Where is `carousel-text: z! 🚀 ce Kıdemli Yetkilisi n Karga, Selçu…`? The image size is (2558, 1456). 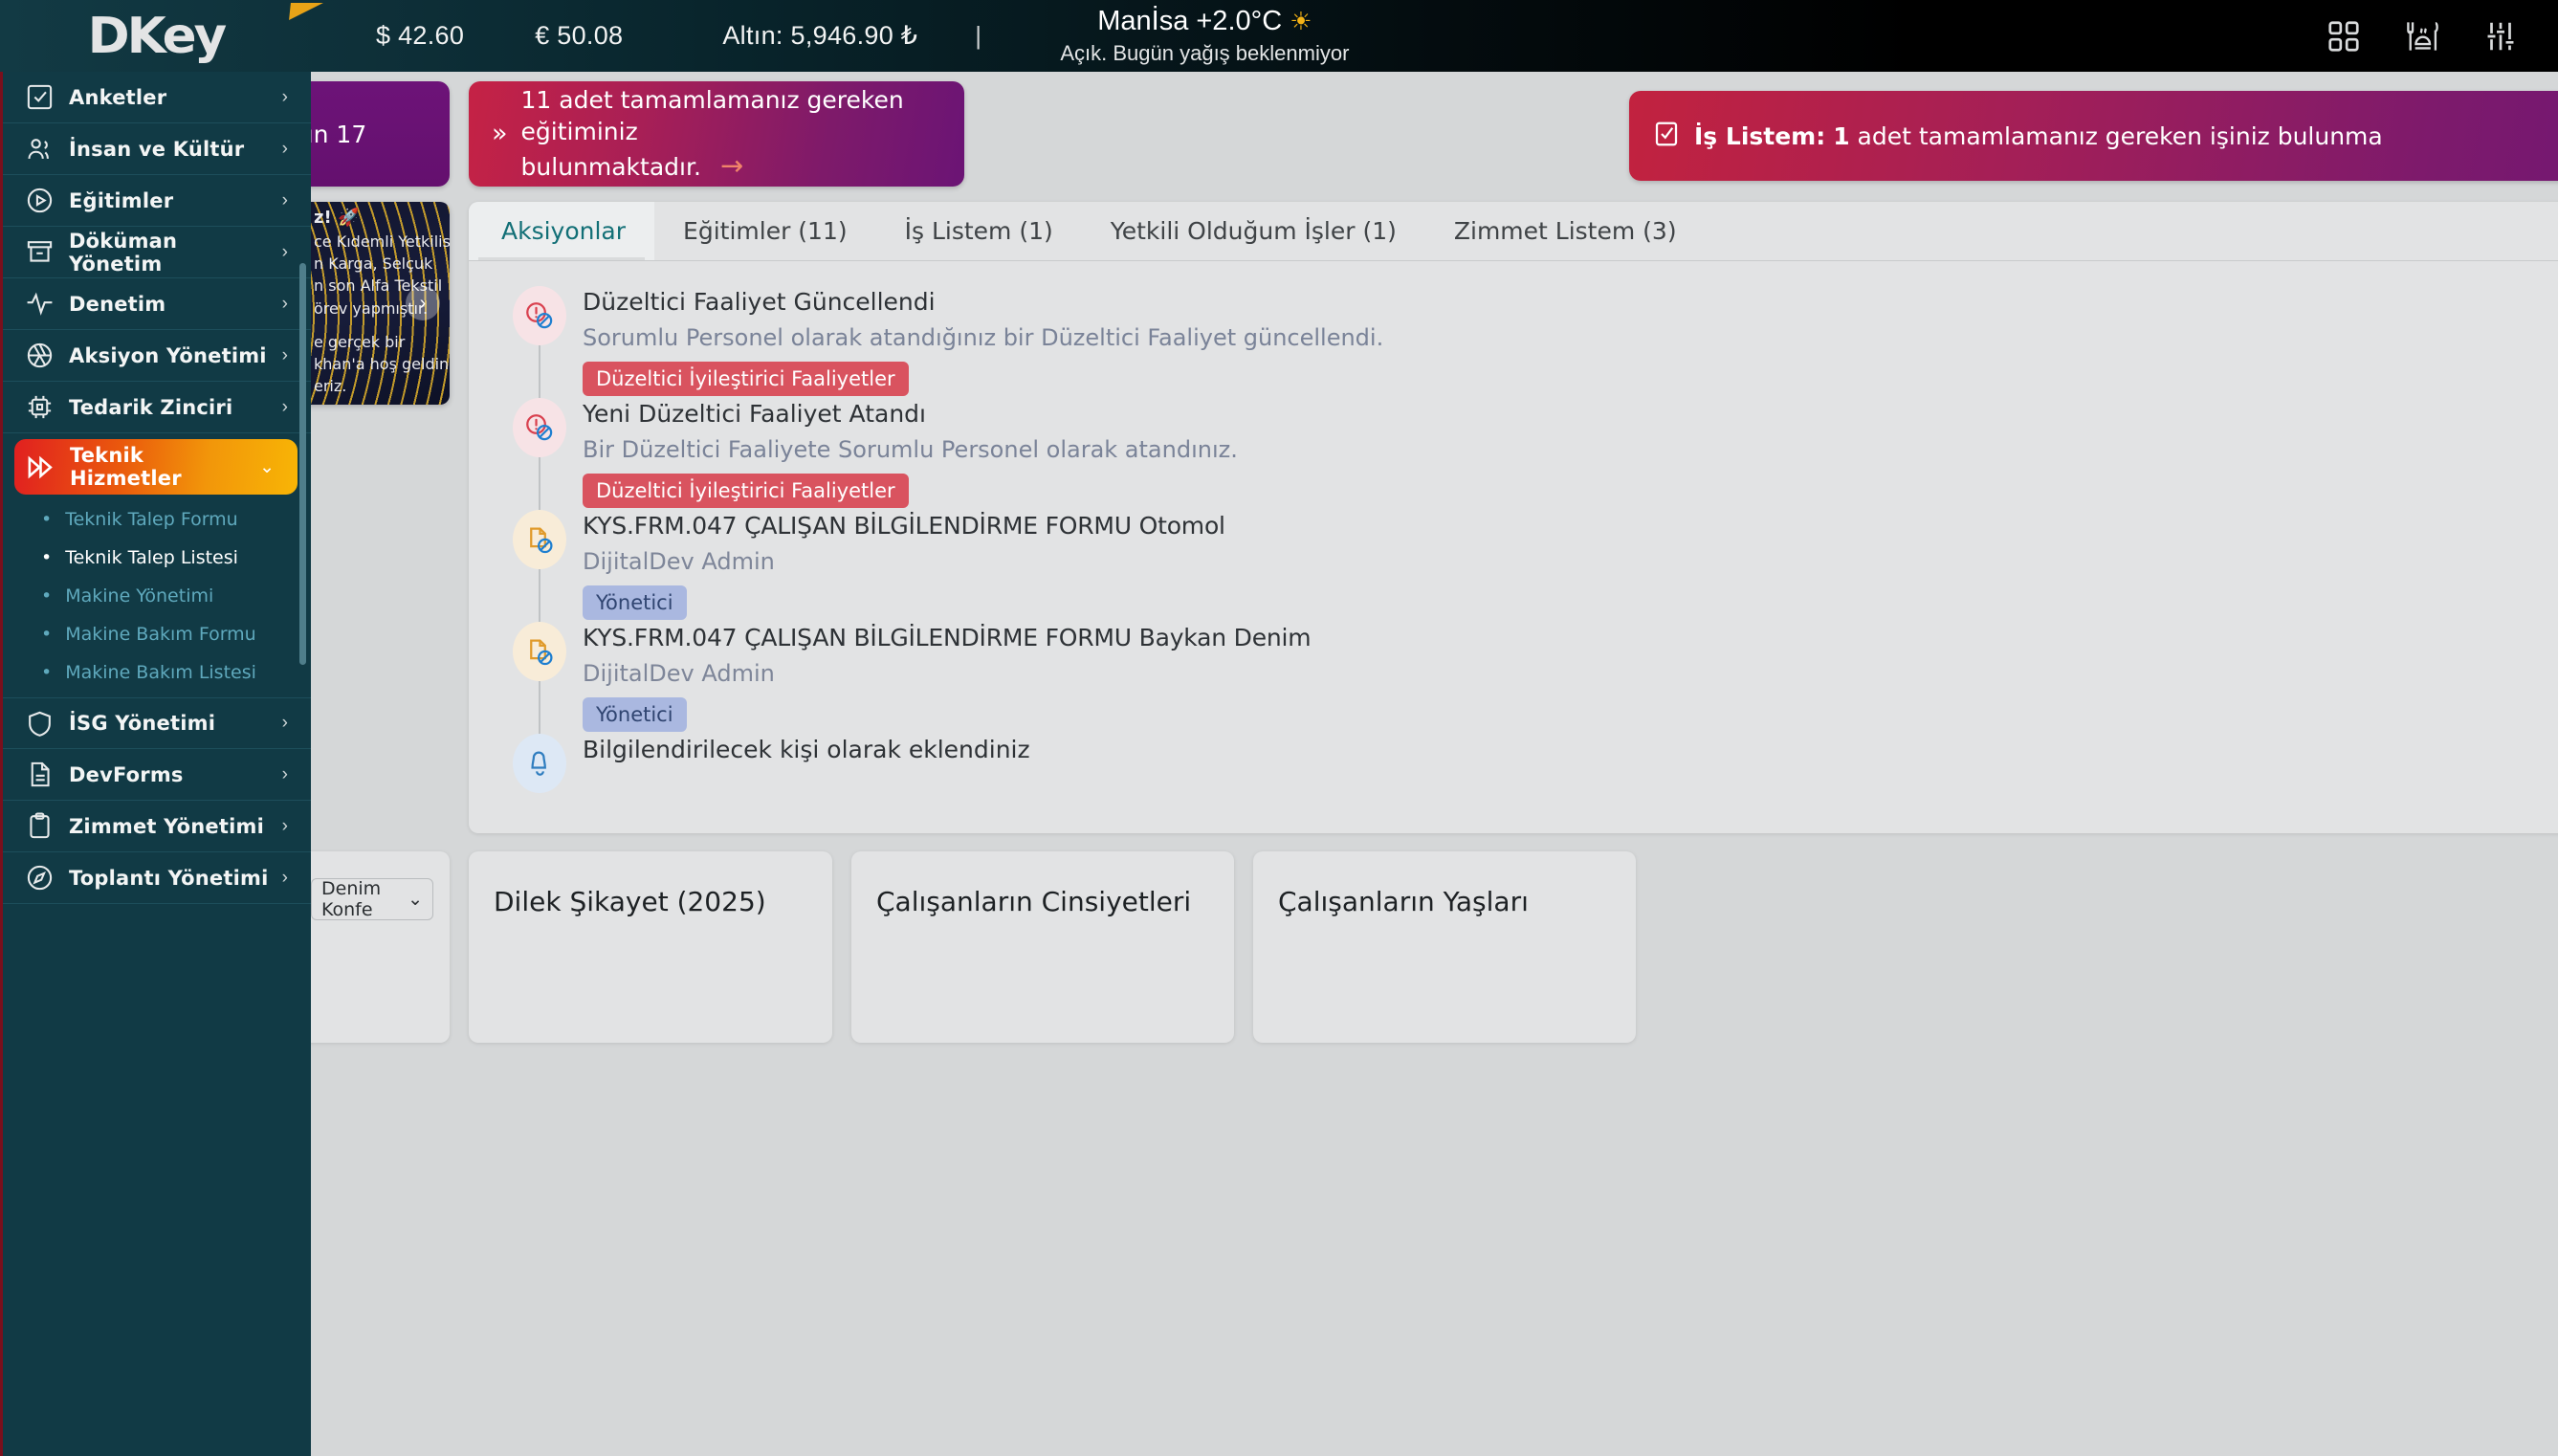 carousel-text: z! 🚀 ce Kıdemli Yetkilisi n Karga, Selçu… is located at coordinates (382, 301).